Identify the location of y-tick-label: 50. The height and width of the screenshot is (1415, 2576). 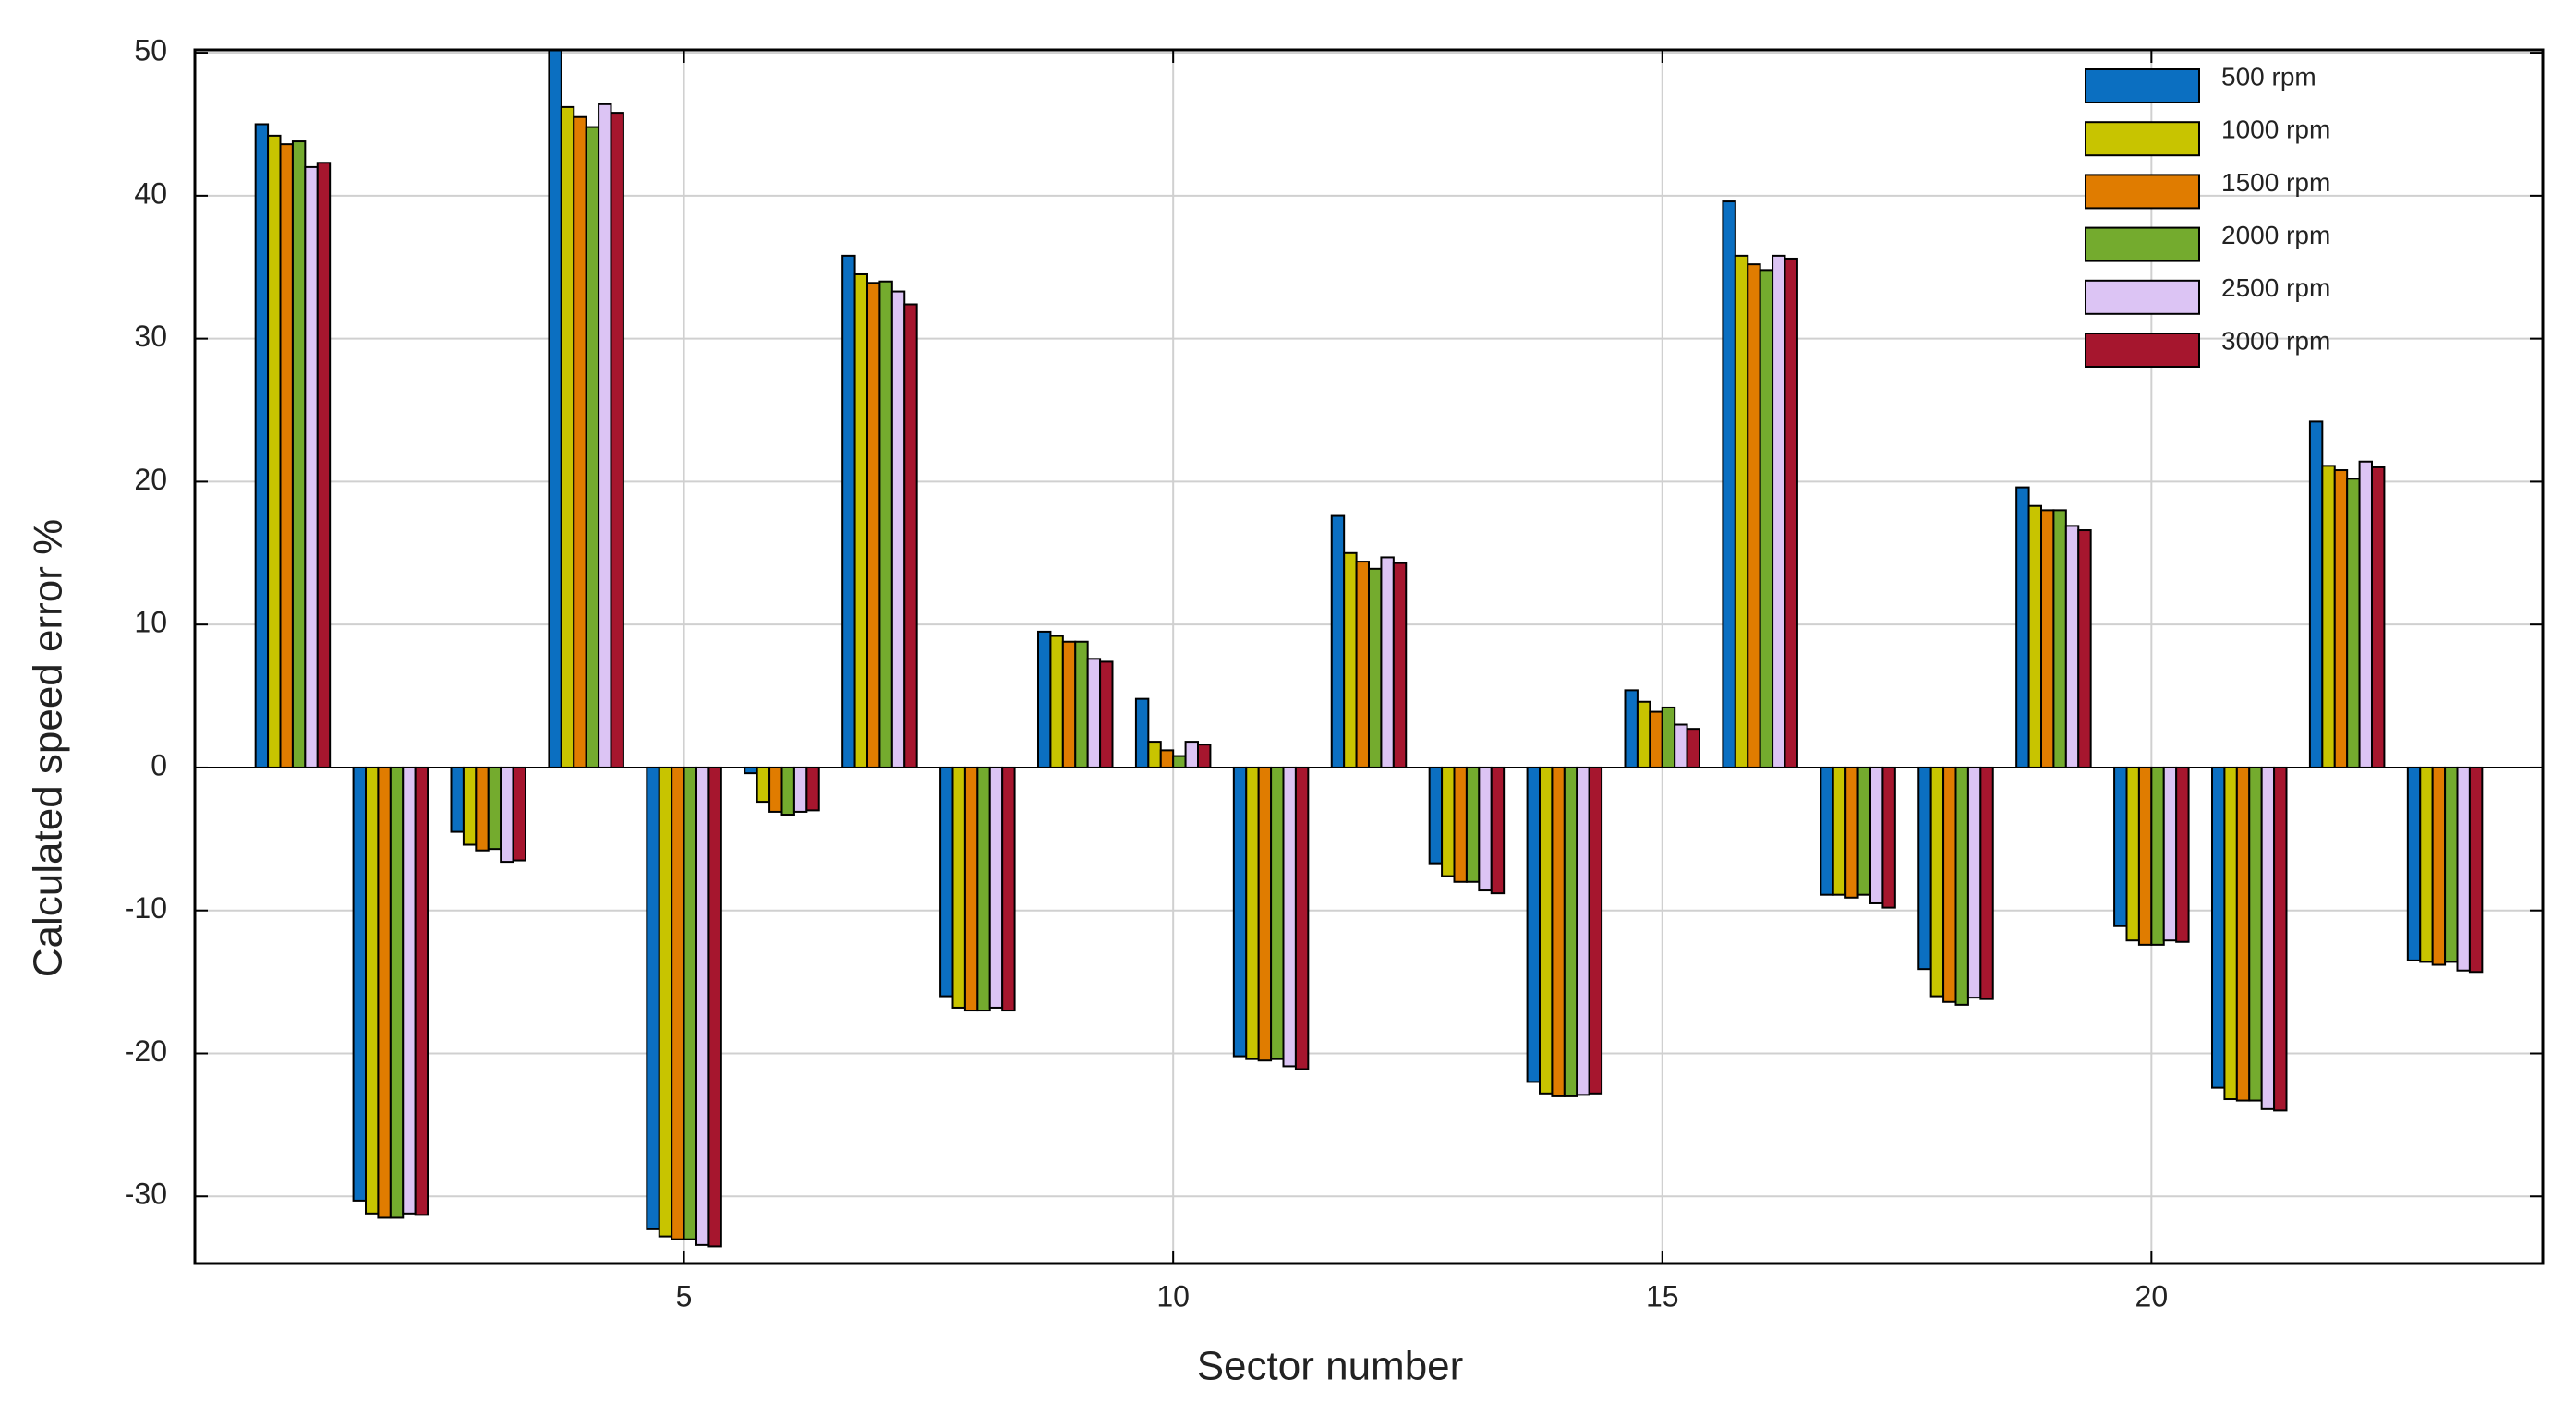
(150, 50).